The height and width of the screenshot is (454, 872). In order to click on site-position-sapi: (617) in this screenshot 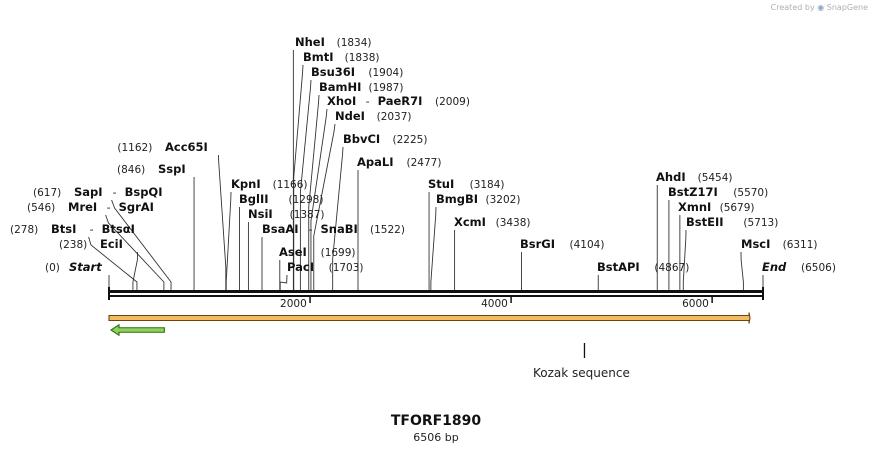, I will do `click(47, 193)`.